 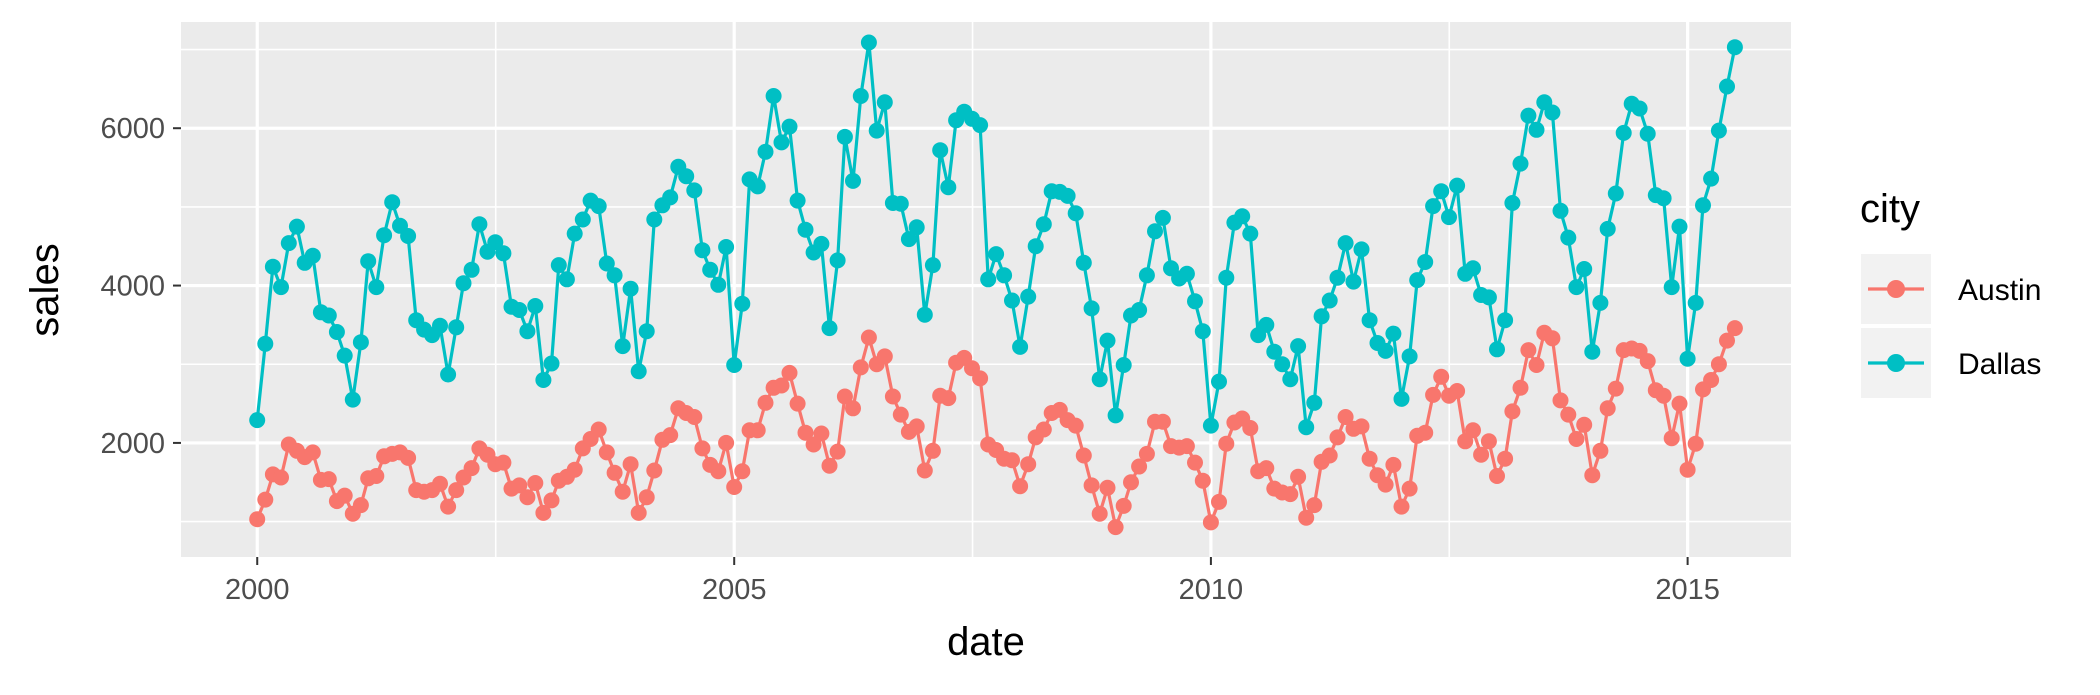 What do you see at coordinates (1896, 363) in the screenshot?
I see `legend-key-point-dallas` at bounding box center [1896, 363].